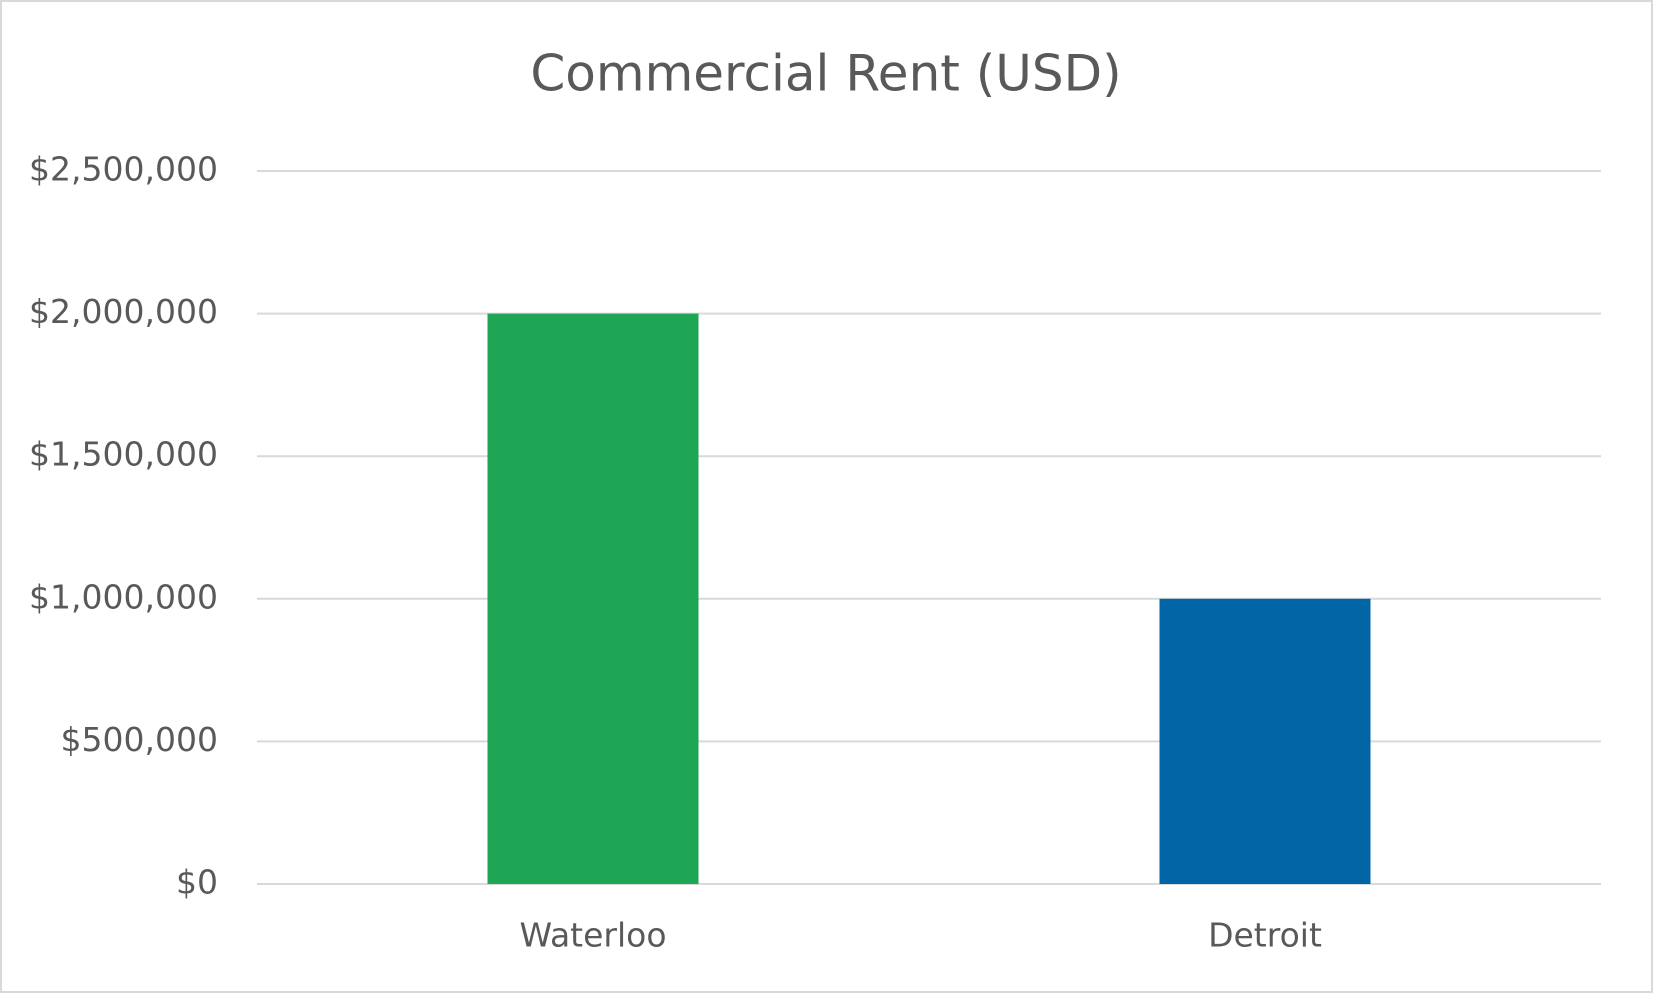 The height and width of the screenshot is (993, 1653). I want to click on y-tick-label: $1,500,000, so click(123, 454).